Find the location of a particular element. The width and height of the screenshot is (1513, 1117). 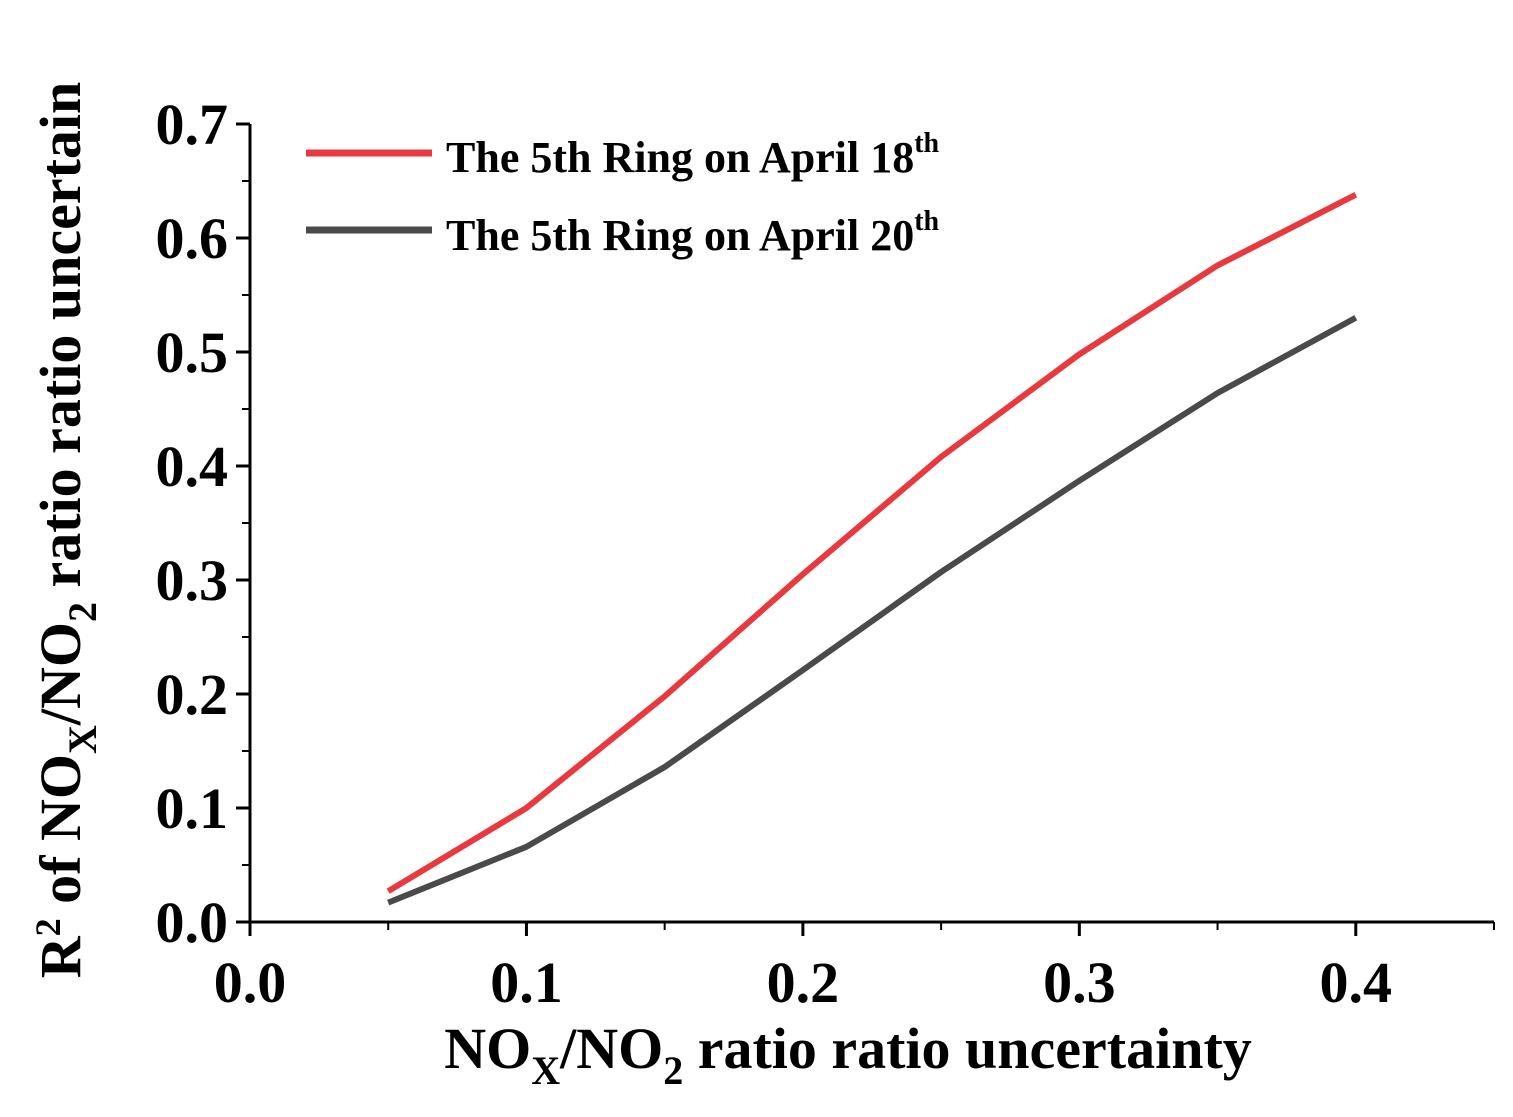

x-axis-title: NOX/NO2 ratio ratio uncertainty is located at coordinates (848, 1054).